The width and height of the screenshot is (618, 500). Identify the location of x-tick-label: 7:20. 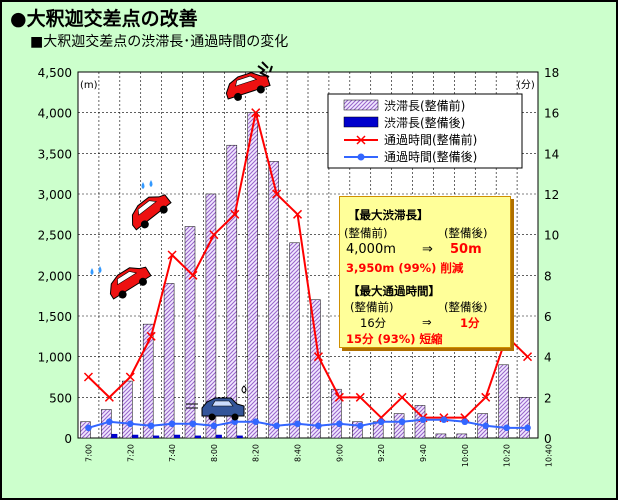
(130, 453).